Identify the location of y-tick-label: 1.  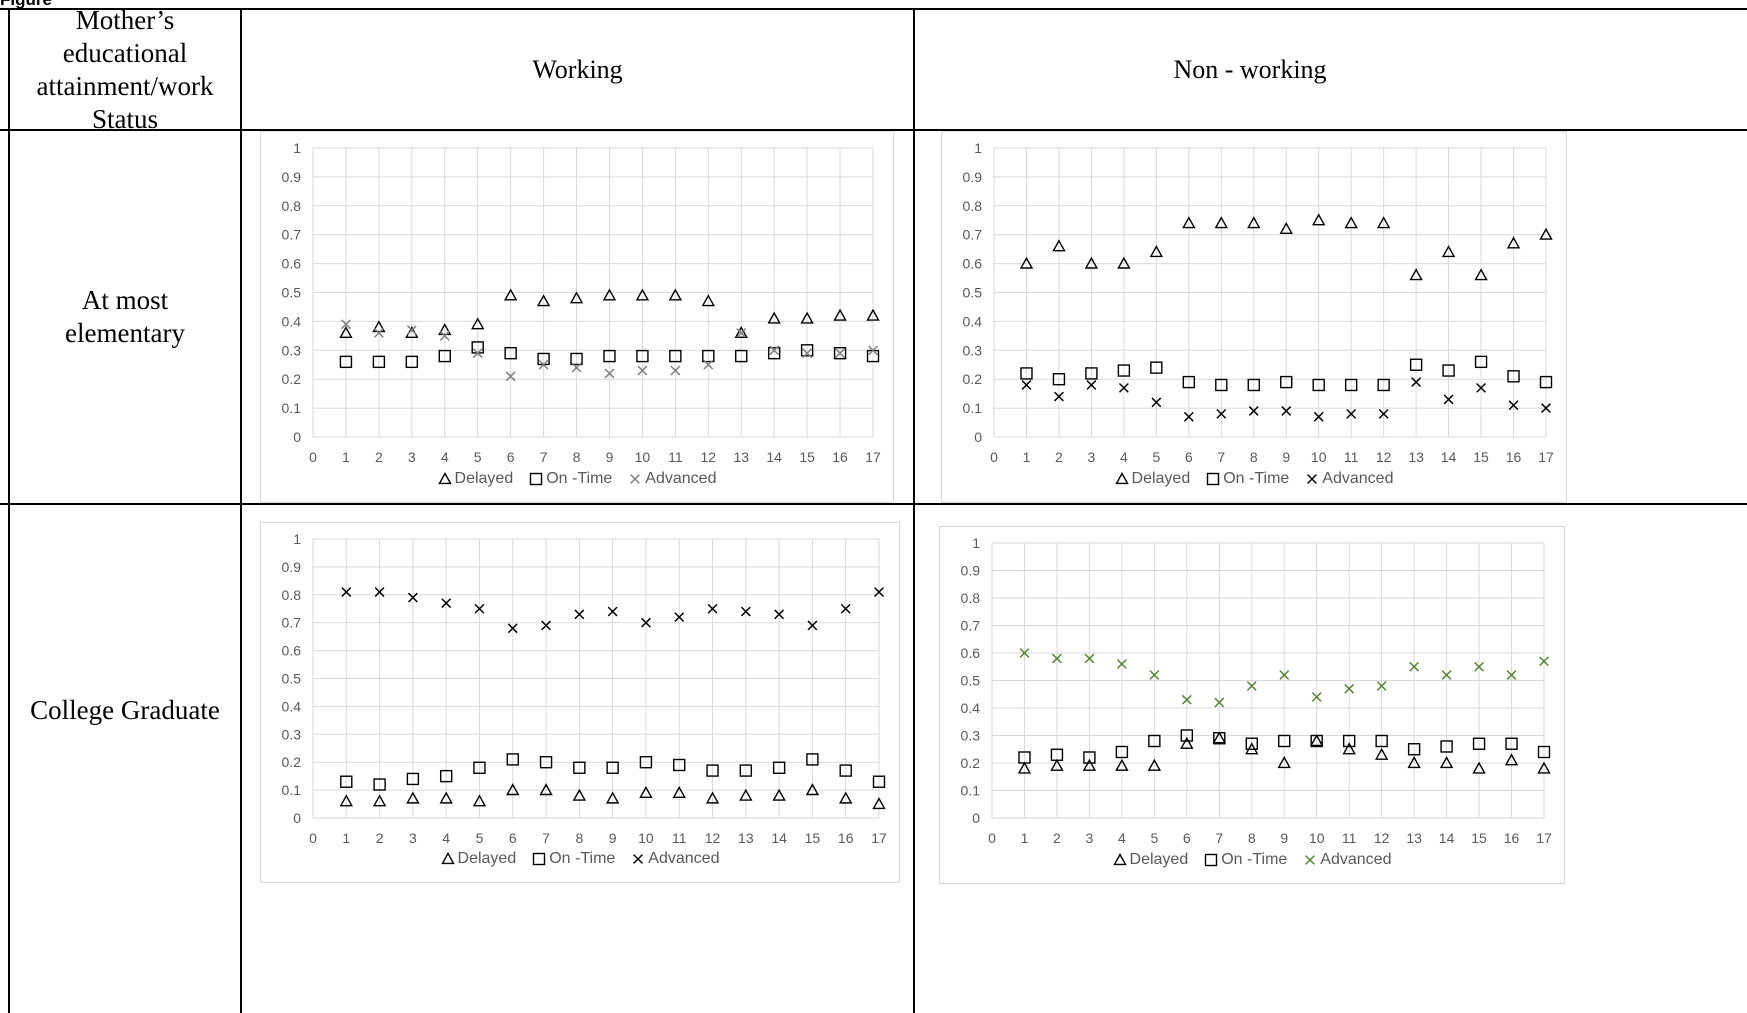
(976, 543).